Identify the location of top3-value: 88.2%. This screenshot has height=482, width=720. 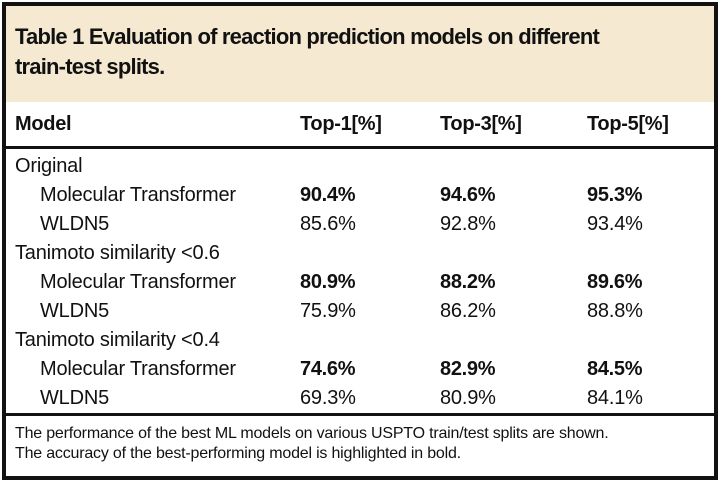
(468, 282).